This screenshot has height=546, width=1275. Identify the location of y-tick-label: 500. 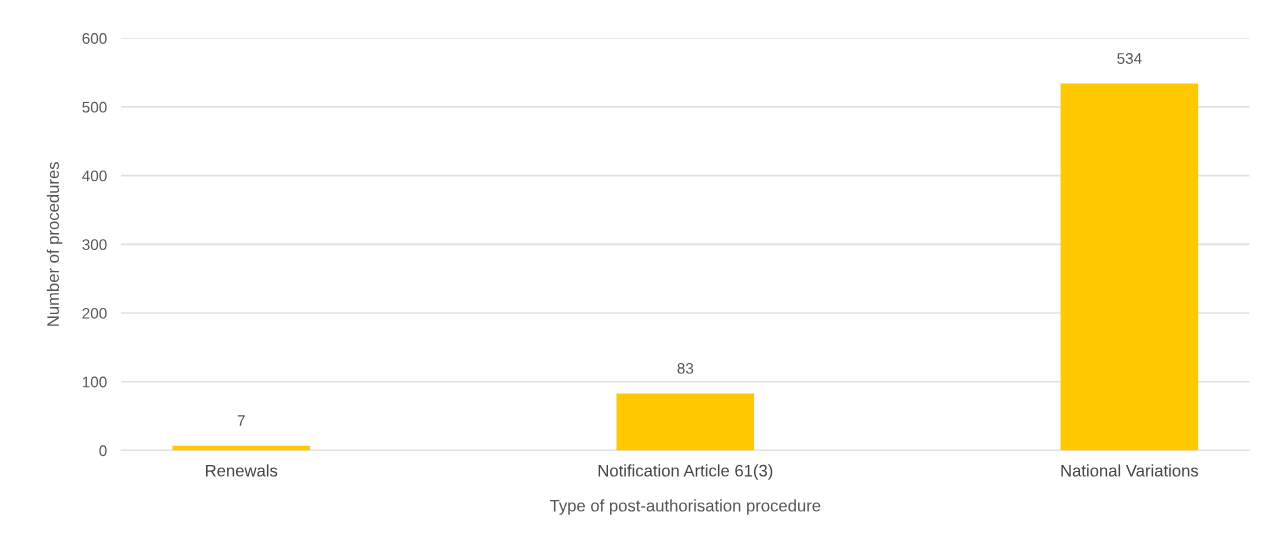
(94, 107).